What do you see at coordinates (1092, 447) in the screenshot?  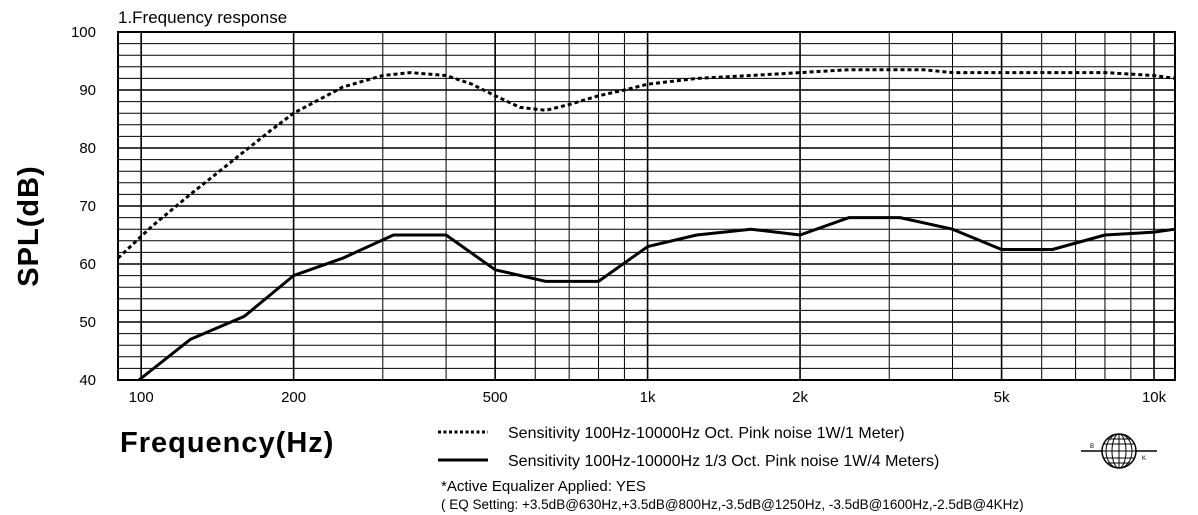 I see `logo-letter-left: B` at bounding box center [1092, 447].